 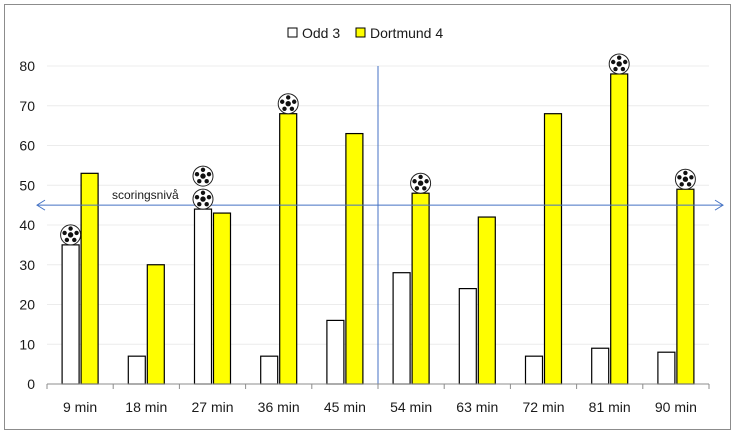 I want to click on y-tick-labels: 0 10 20 30 40 50 60 70 80, so click(x=27, y=225).